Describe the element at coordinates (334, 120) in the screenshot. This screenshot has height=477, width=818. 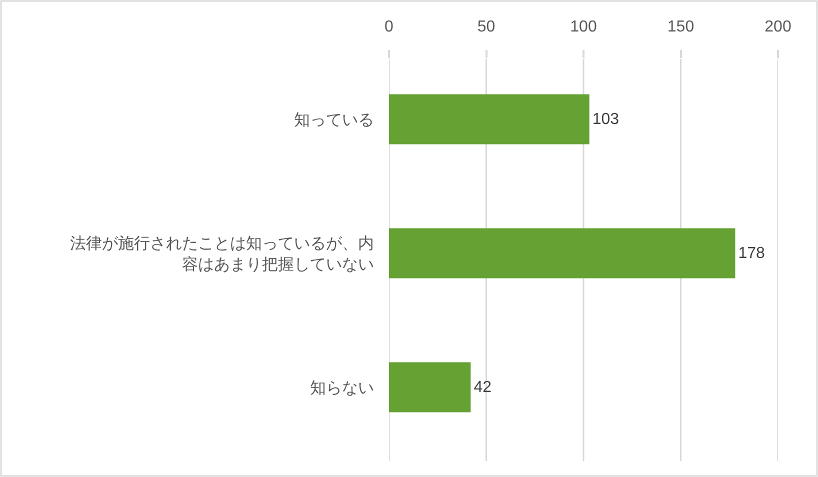
I see `y-tick-label: 知っている` at that location.